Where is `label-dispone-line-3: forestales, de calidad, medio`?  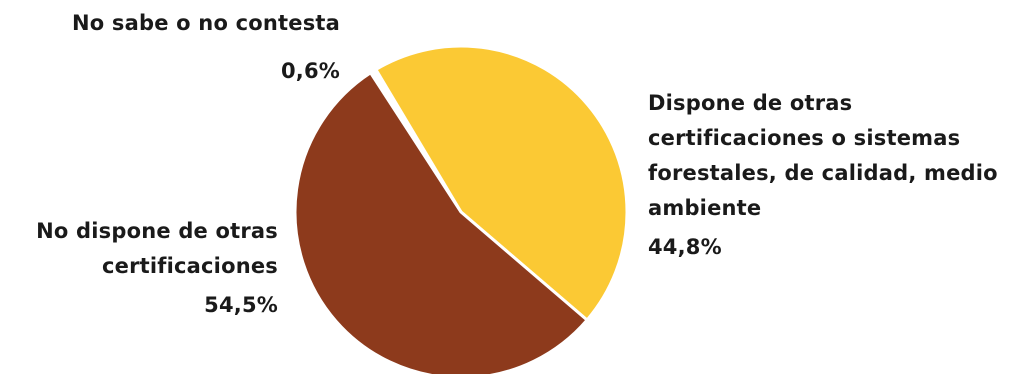
label-dispone-line-3: forestales, de calidad, medio is located at coordinates (823, 173).